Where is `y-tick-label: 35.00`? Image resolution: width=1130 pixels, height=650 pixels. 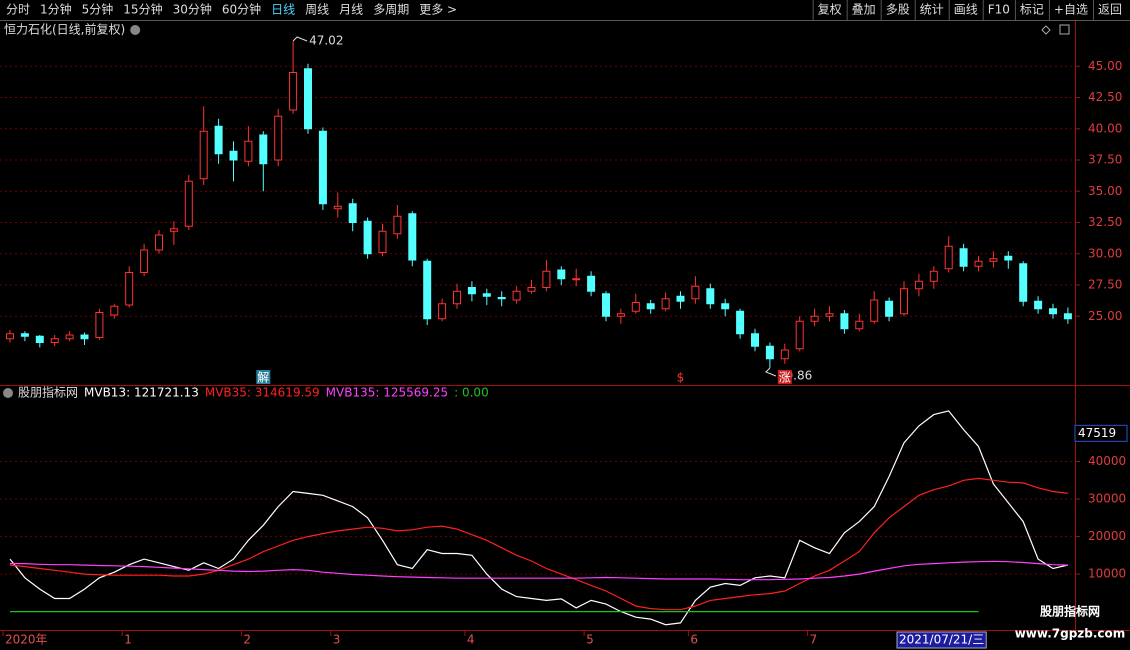 y-tick-label: 35.00 is located at coordinates (1105, 191).